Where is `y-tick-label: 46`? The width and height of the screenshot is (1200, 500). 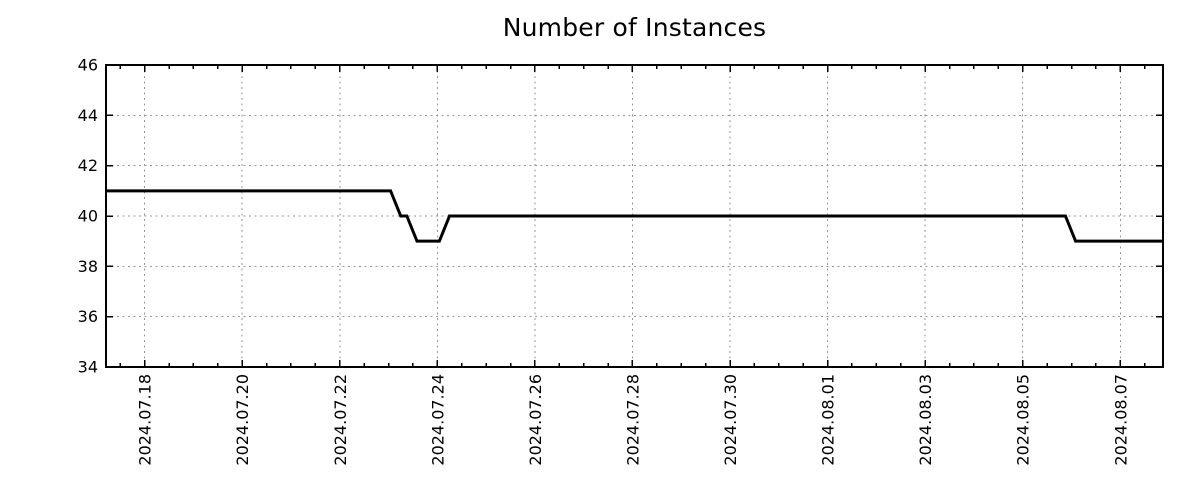 y-tick-label: 46 is located at coordinates (88, 65).